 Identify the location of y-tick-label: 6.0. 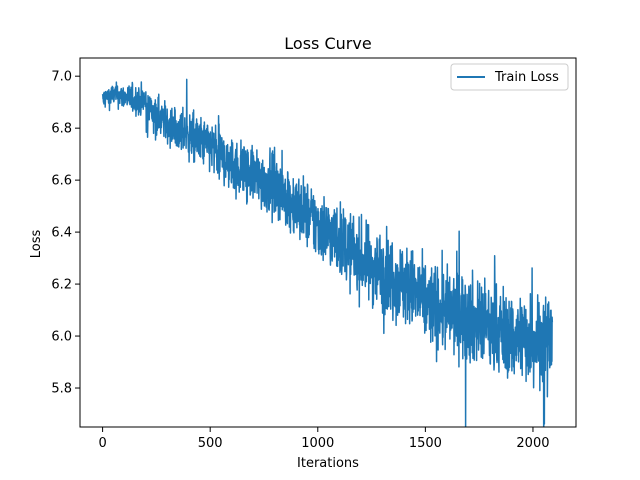
(61, 337).